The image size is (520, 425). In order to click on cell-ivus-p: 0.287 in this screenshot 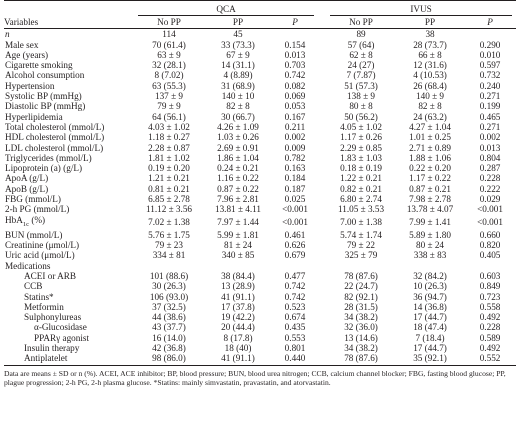, I will do `click(490, 168)`.